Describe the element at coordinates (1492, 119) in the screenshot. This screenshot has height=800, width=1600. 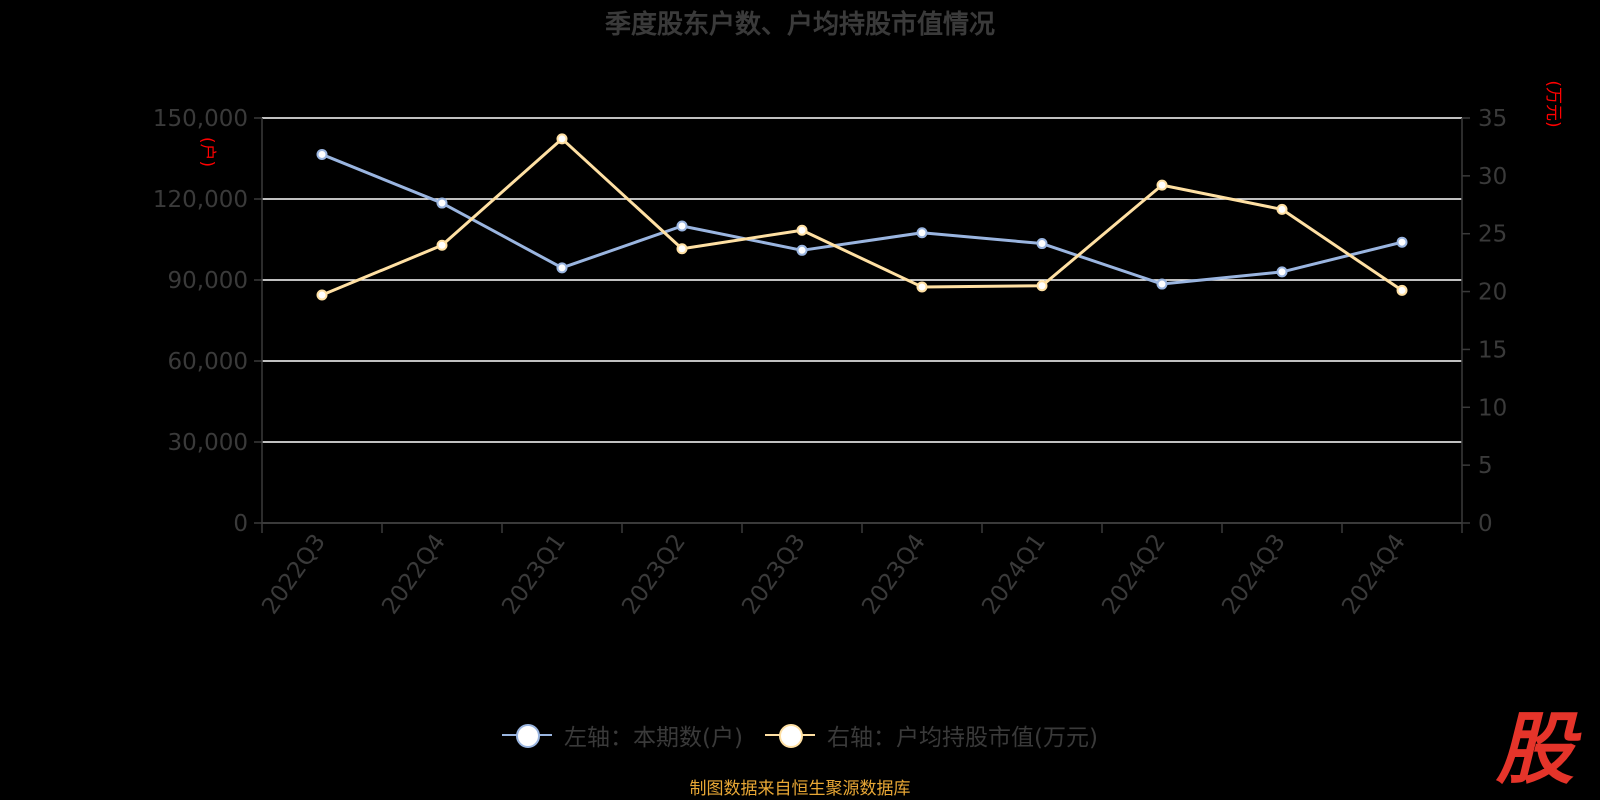
I see `right-axis-tick-label: 35` at that location.